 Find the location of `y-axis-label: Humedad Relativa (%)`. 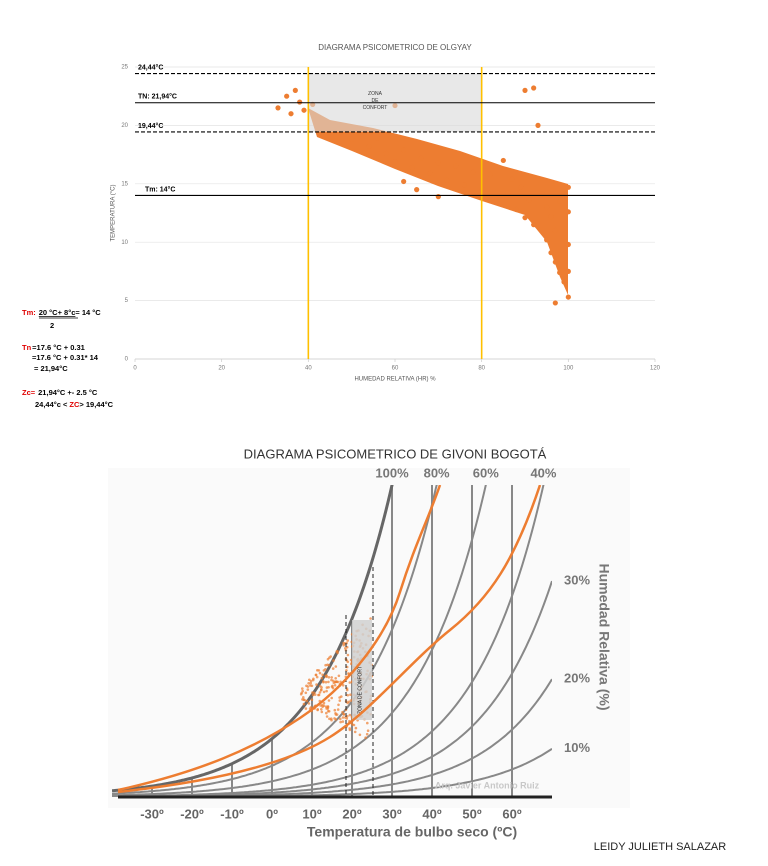

y-axis-label: Humedad Relativa (%) is located at coordinates (604, 636).